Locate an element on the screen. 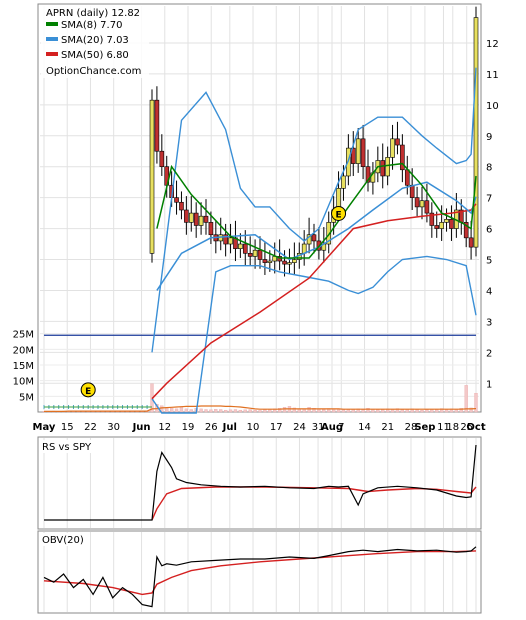 The width and height of the screenshot is (526, 620). obv-grid is located at coordinates (260, 572).